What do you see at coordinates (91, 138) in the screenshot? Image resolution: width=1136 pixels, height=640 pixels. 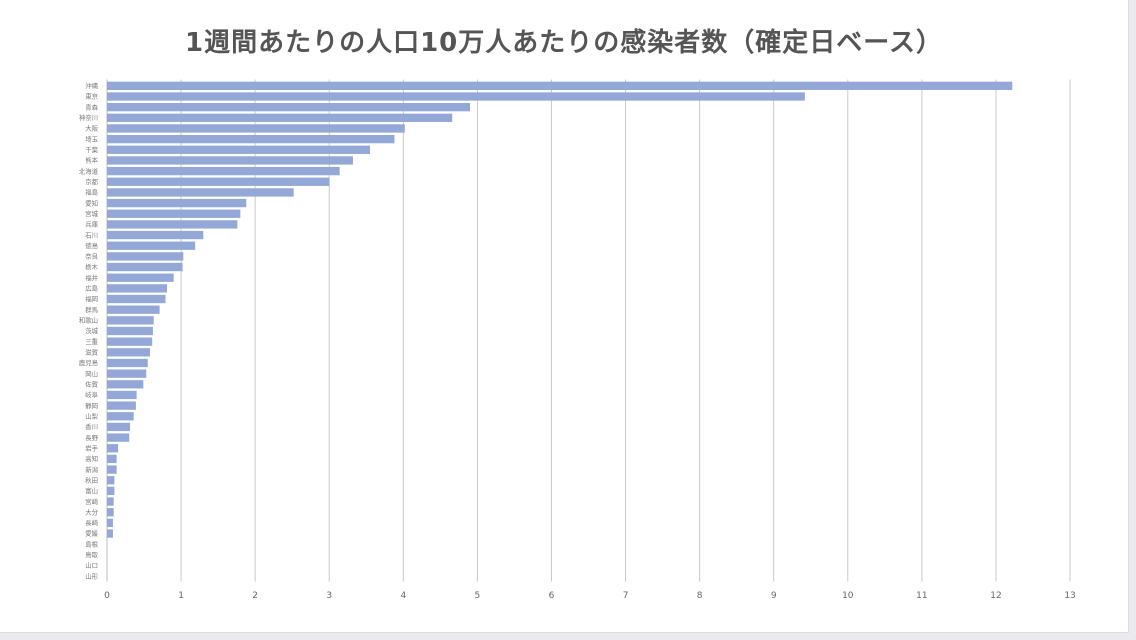 I see `category-label: 埼玉` at bounding box center [91, 138].